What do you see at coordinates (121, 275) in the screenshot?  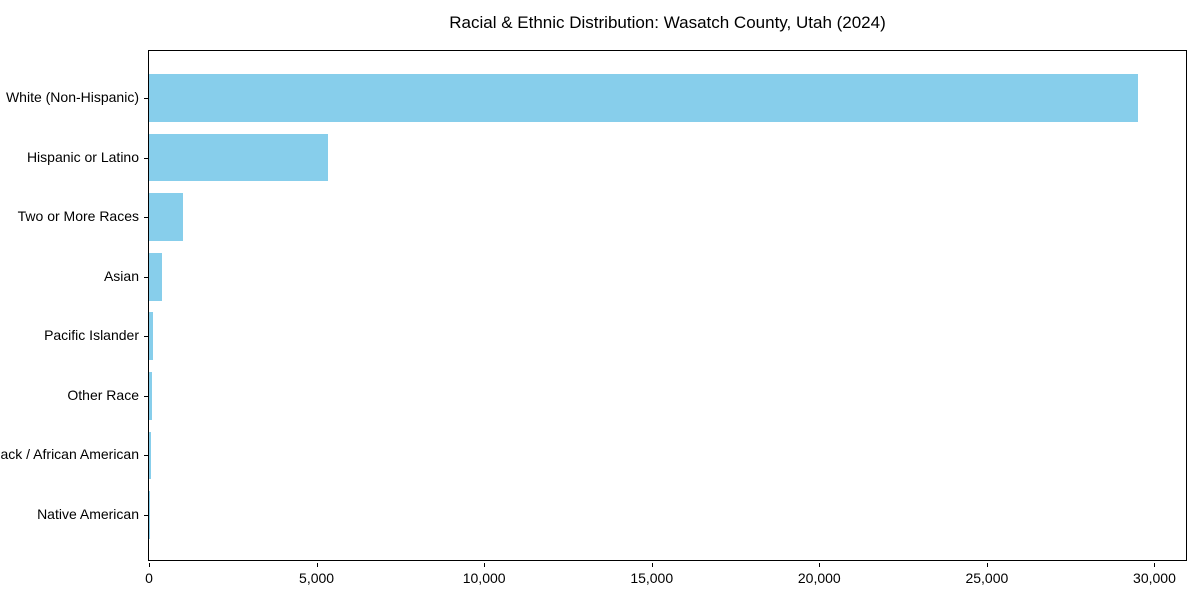 I see `y-category-label: Asian` at bounding box center [121, 275].